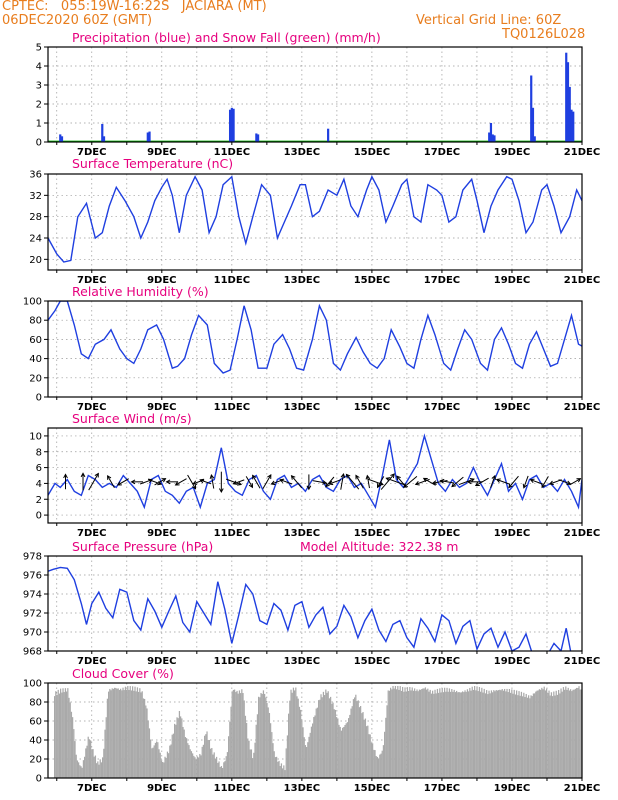  Describe the element at coordinates (152, 163) in the screenshot. I see `temperature-title: Surface Temperature (nC)` at that location.